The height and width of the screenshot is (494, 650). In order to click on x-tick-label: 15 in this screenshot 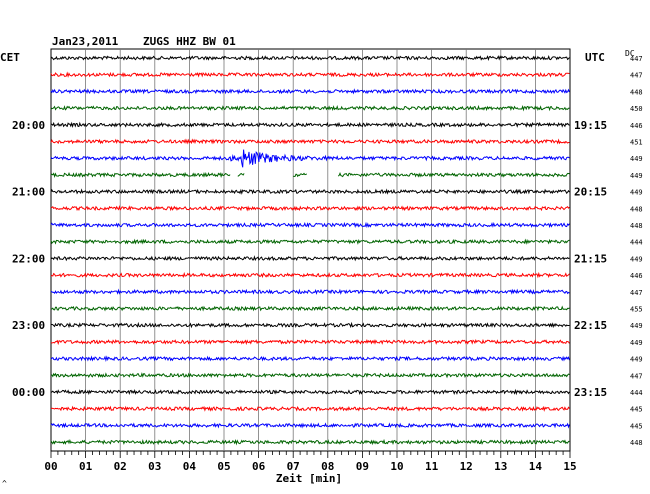, I will do `click(569, 466)`.